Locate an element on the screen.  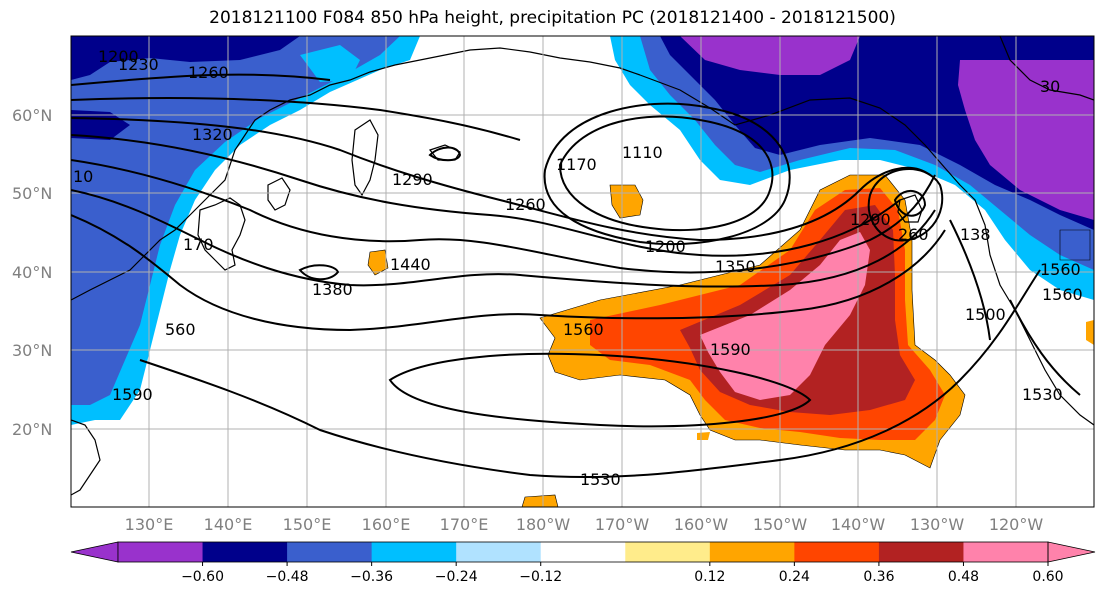
colorbar-tick-label: −0.60 is located at coordinates (202, 577).